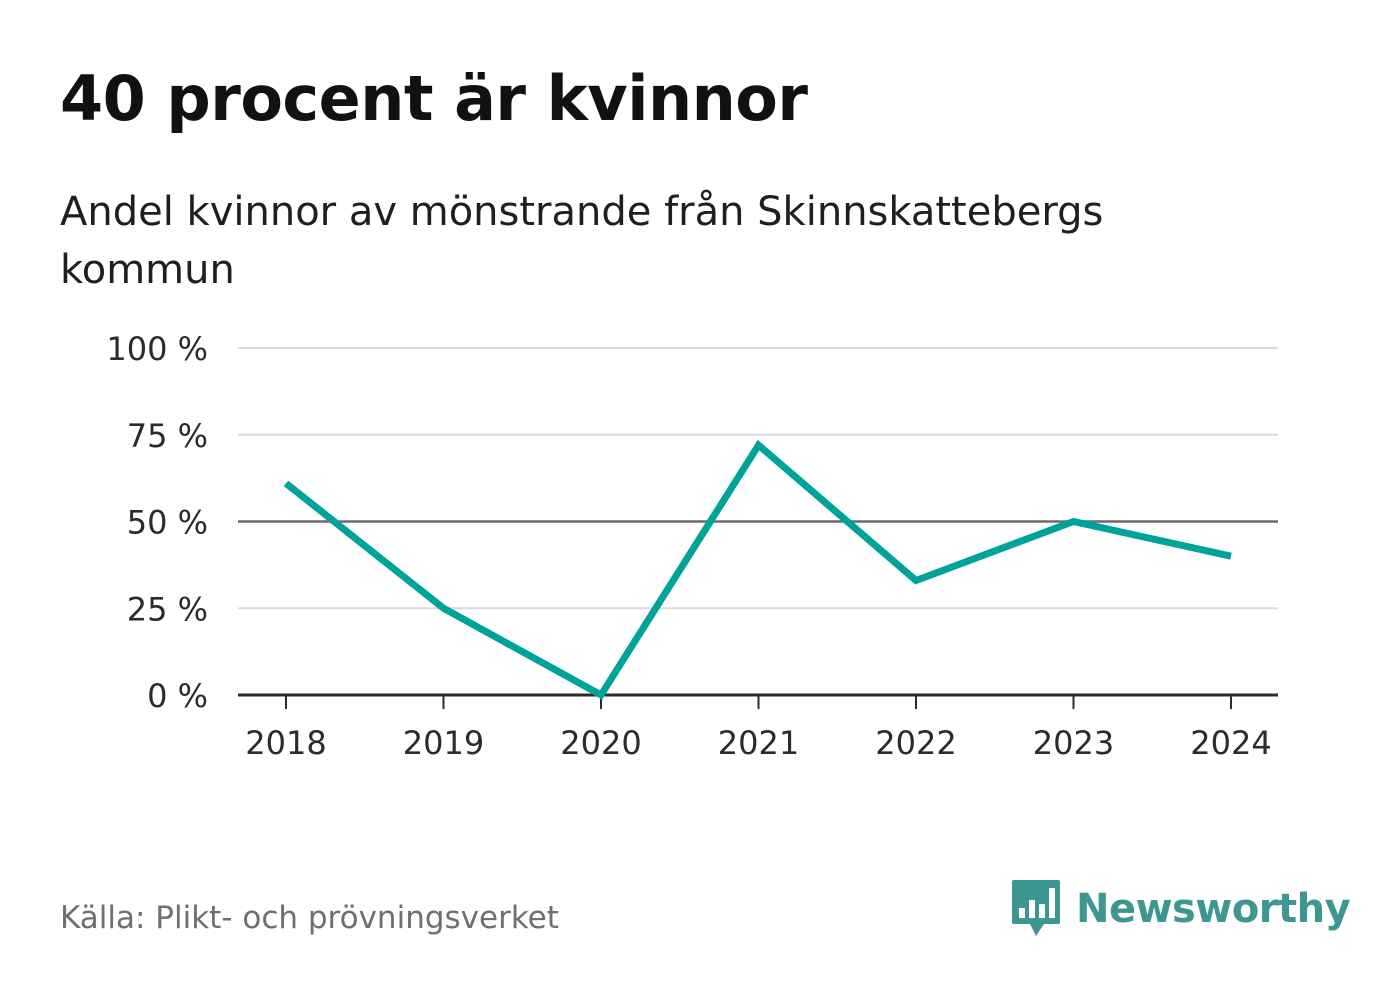 This screenshot has height=999, width=1382. Describe the element at coordinates (915, 743) in the screenshot. I see `x-tick-label: 2022` at that location.